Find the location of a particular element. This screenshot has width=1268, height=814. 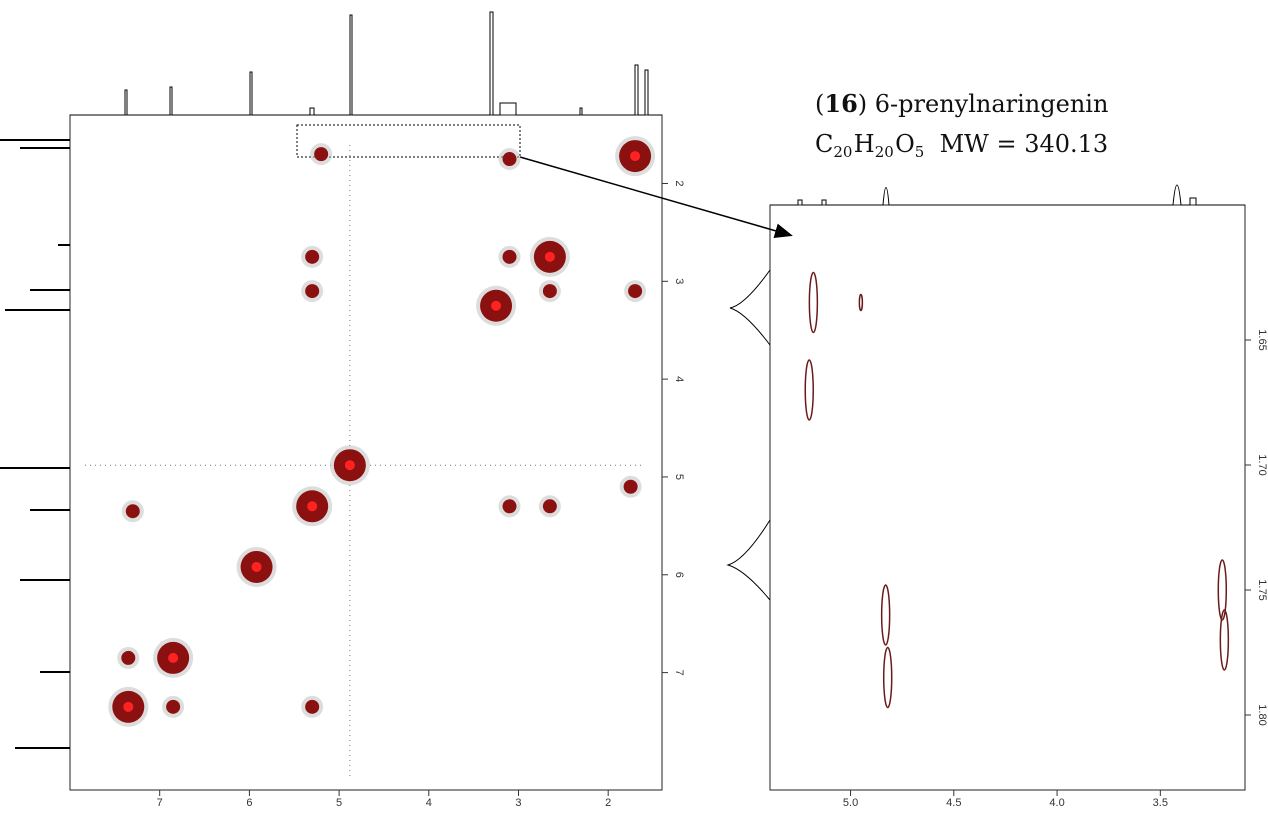

zoom-box is located at coordinates (408, 141).